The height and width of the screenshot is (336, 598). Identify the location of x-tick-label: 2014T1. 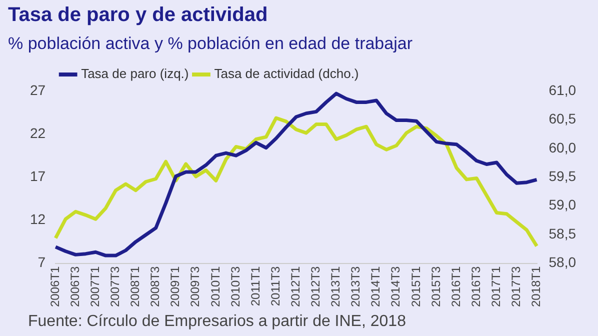
(375, 287).